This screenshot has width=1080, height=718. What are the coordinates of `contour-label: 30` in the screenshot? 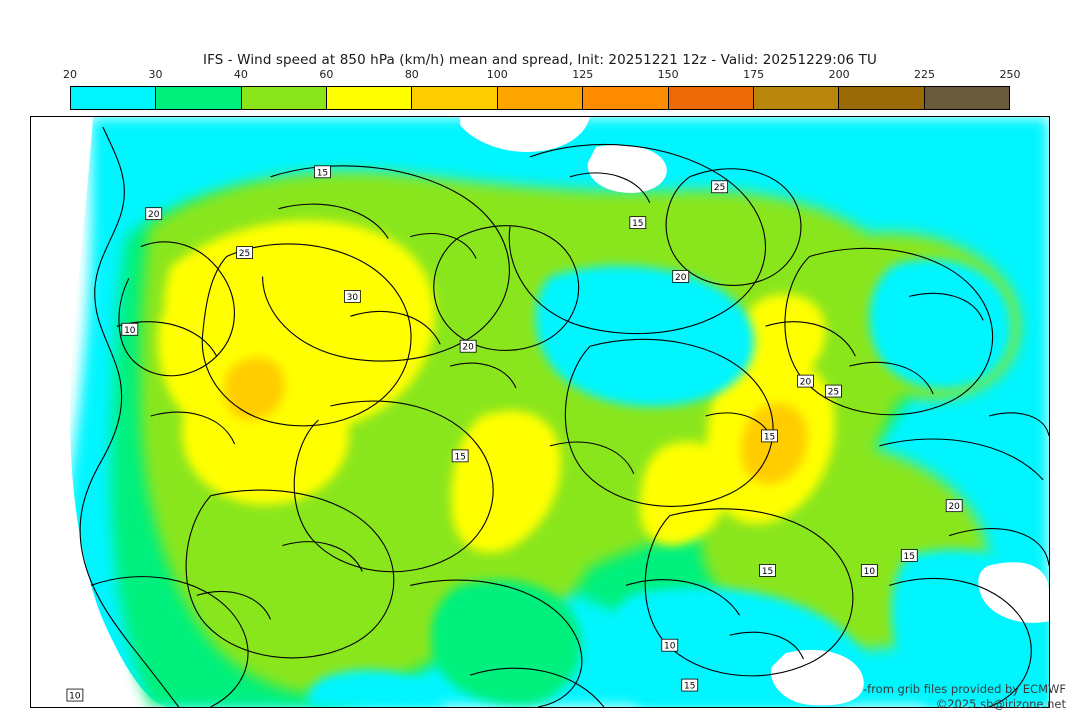 It's located at (352, 296).